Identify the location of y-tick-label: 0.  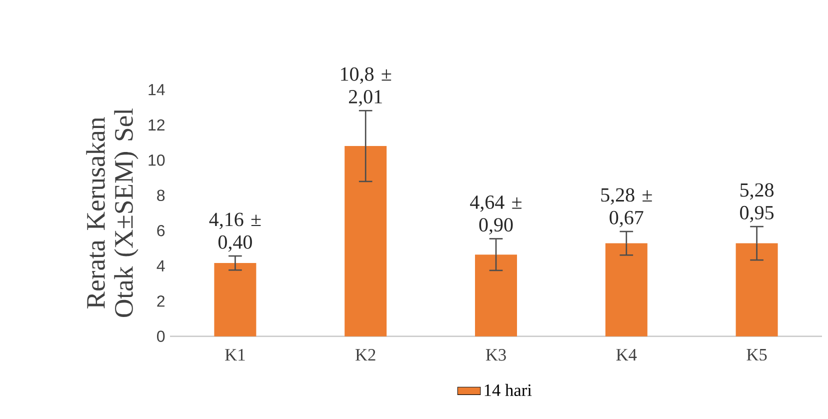
(161, 336).